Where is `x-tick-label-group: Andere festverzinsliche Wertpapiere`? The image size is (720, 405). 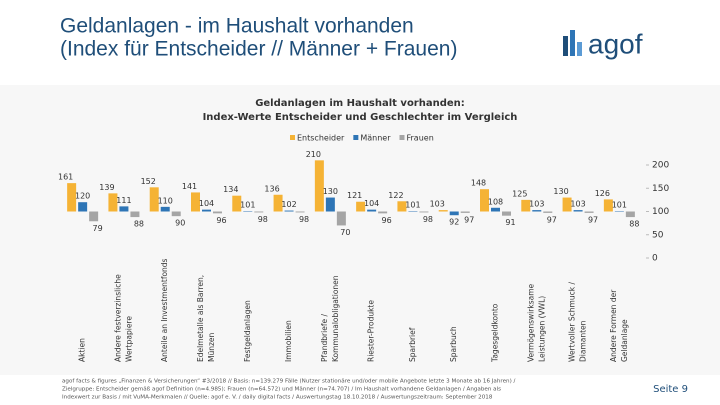
x-tick-label-group: Andere festverzinsliche Wertpapiere is located at coordinates (123, 318).